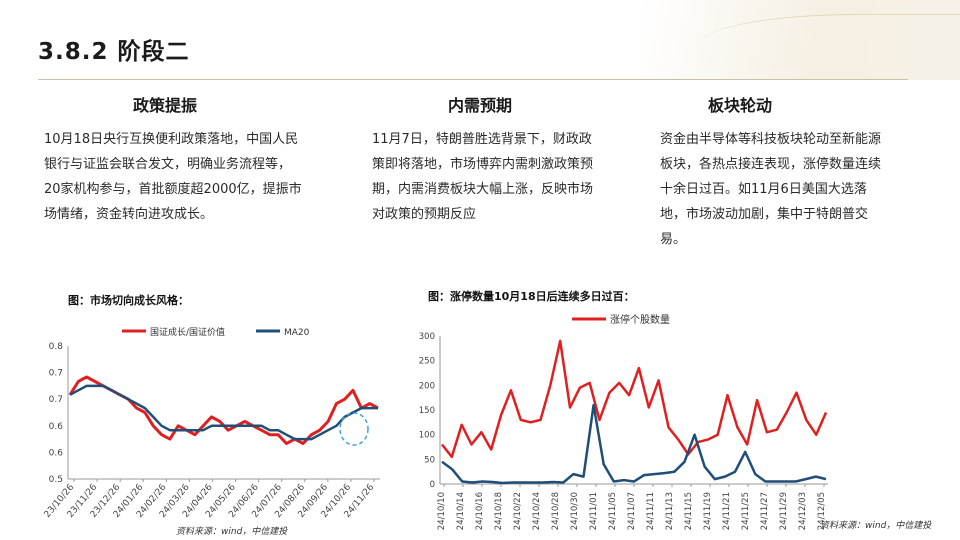  Describe the element at coordinates (480, 511) in the screenshot. I see `x-tick-label: 24/10/16` at that location.